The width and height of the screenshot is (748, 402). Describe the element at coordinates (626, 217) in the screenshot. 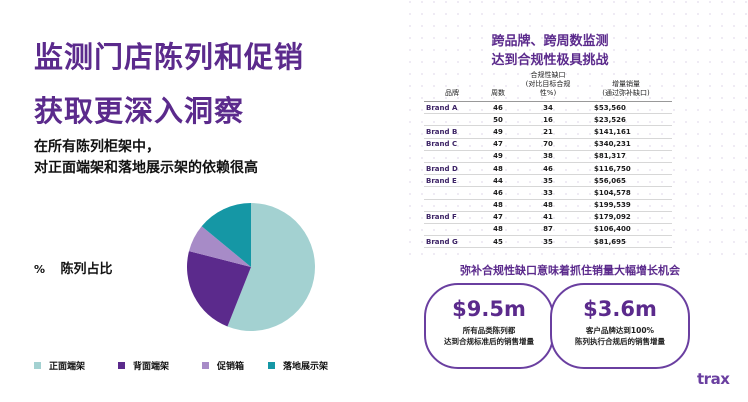

I see `row-sales: $179,092` at that location.